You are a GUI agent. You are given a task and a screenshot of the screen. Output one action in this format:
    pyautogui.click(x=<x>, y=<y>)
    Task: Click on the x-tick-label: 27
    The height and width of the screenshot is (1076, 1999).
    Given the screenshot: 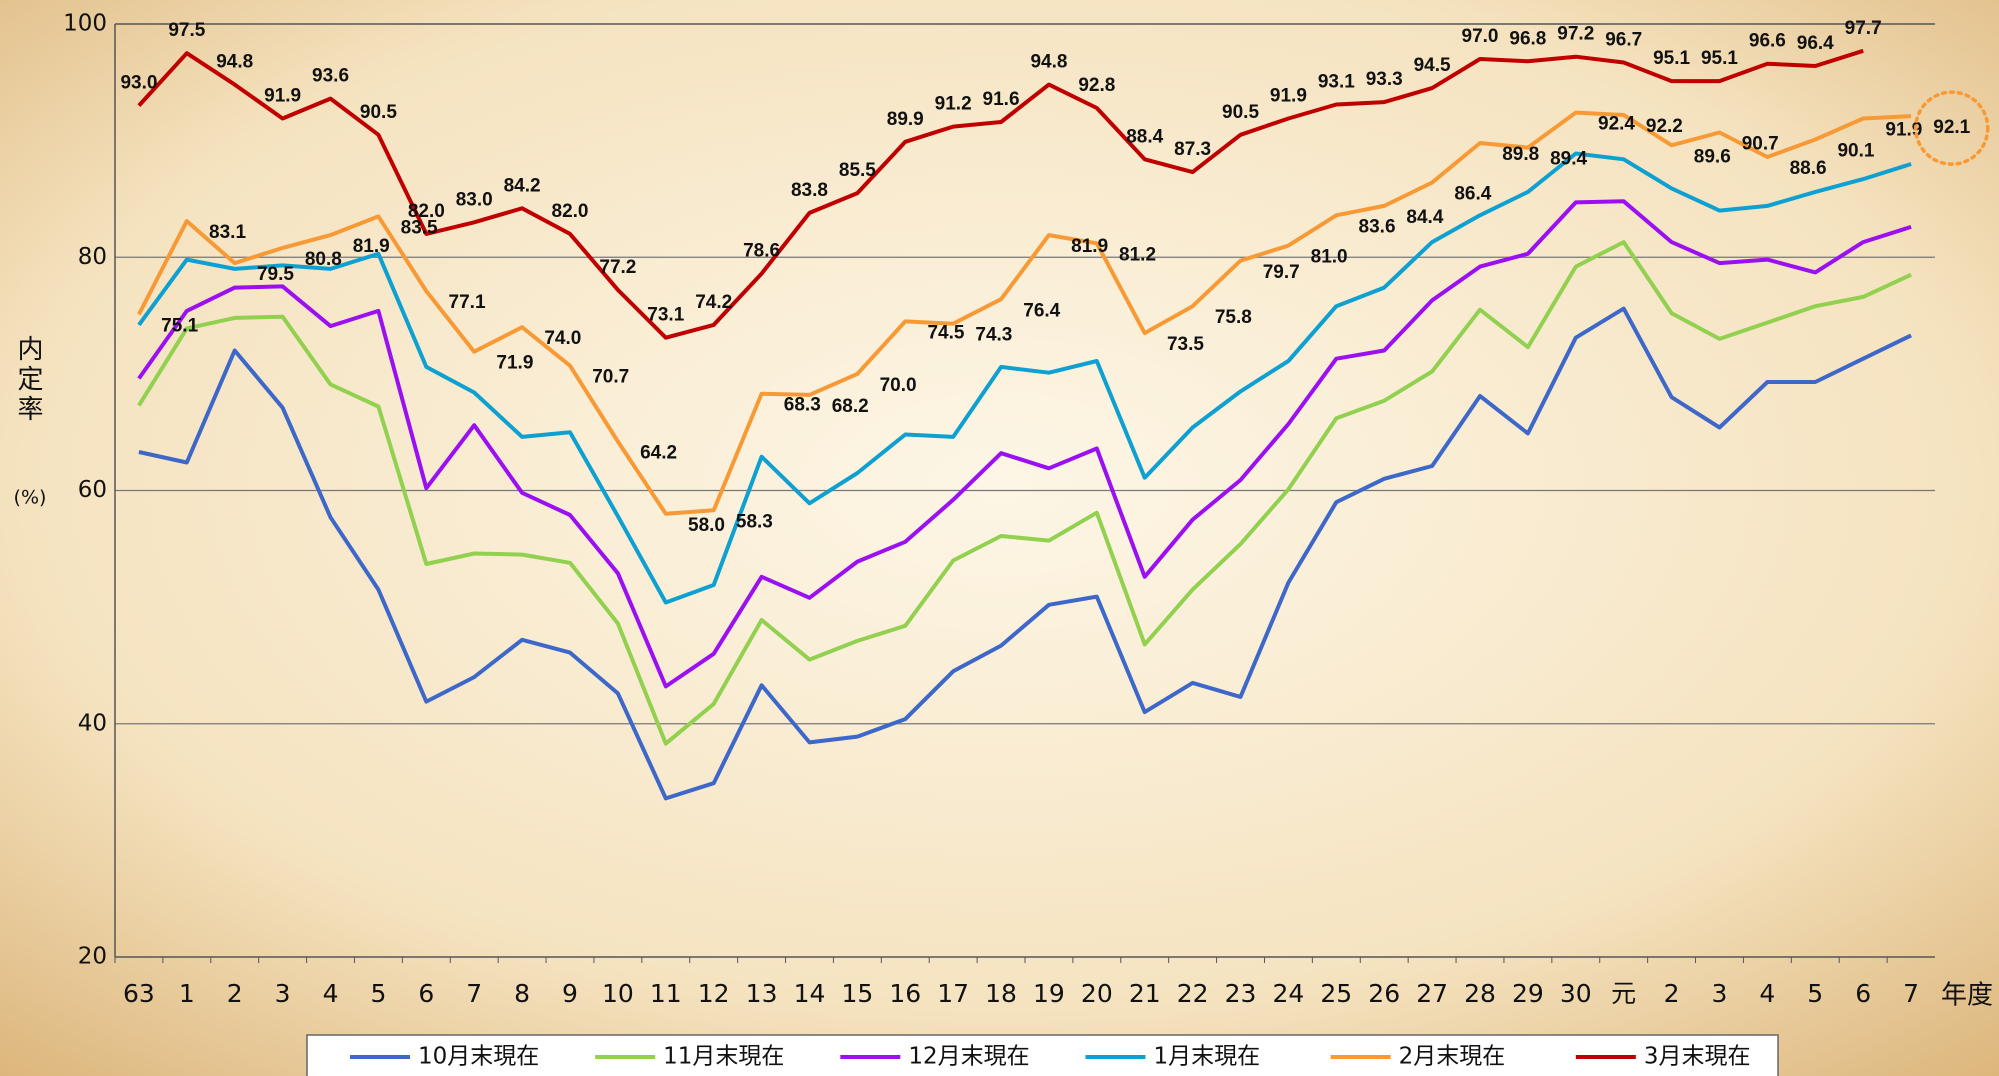 What is the action you would take?
    pyautogui.click(x=1432, y=993)
    